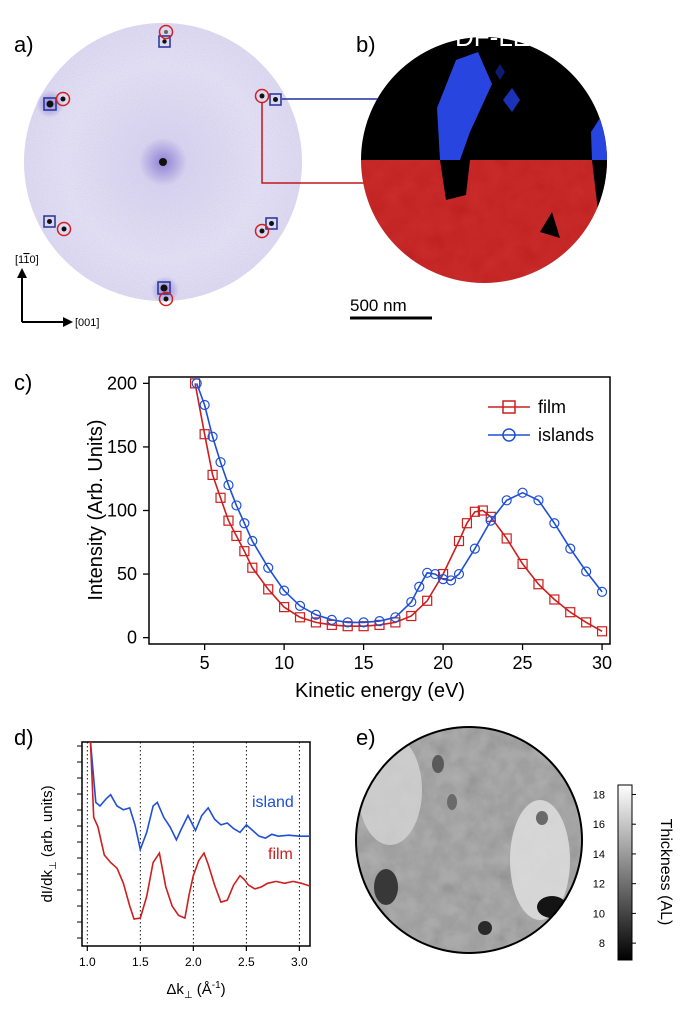  Describe the element at coordinates (540, 860) in the screenshot. I see `thickness-bright-region-right` at that location.